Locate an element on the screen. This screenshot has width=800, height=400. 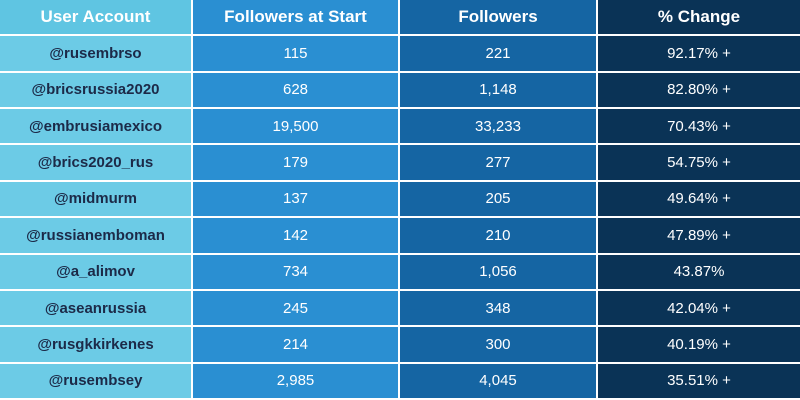
table-cell-r2-c0: @embrusiamexico is located at coordinates (95, 126).